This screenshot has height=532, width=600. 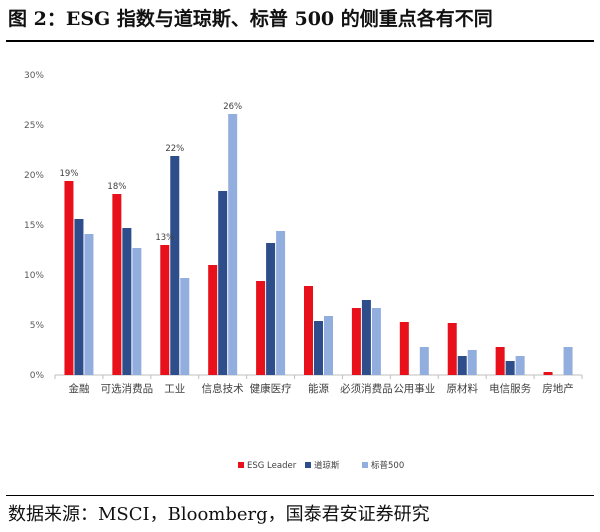 What do you see at coordinates (300, 495) in the screenshot?
I see `source-rule` at bounding box center [300, 495].